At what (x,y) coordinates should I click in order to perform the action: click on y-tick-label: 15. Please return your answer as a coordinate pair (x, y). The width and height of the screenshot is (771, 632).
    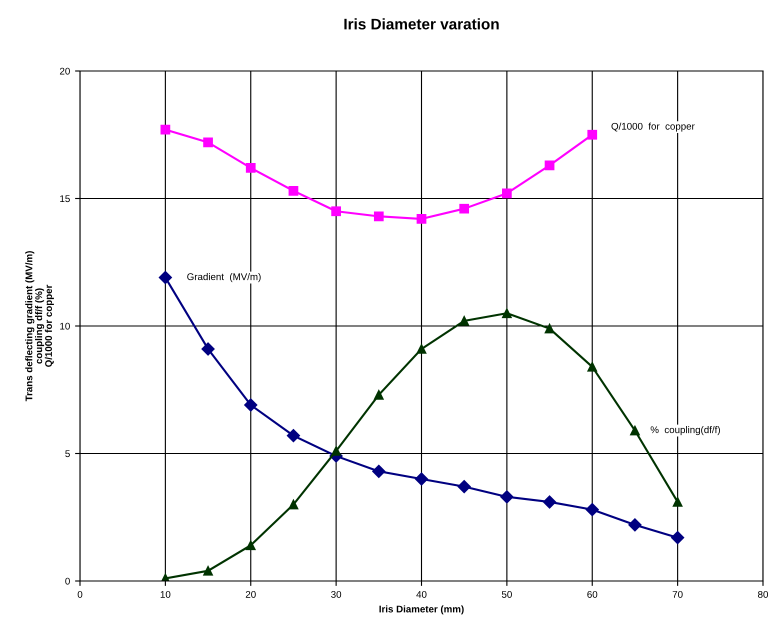
    Looking at the image, I should click on (65, 198).